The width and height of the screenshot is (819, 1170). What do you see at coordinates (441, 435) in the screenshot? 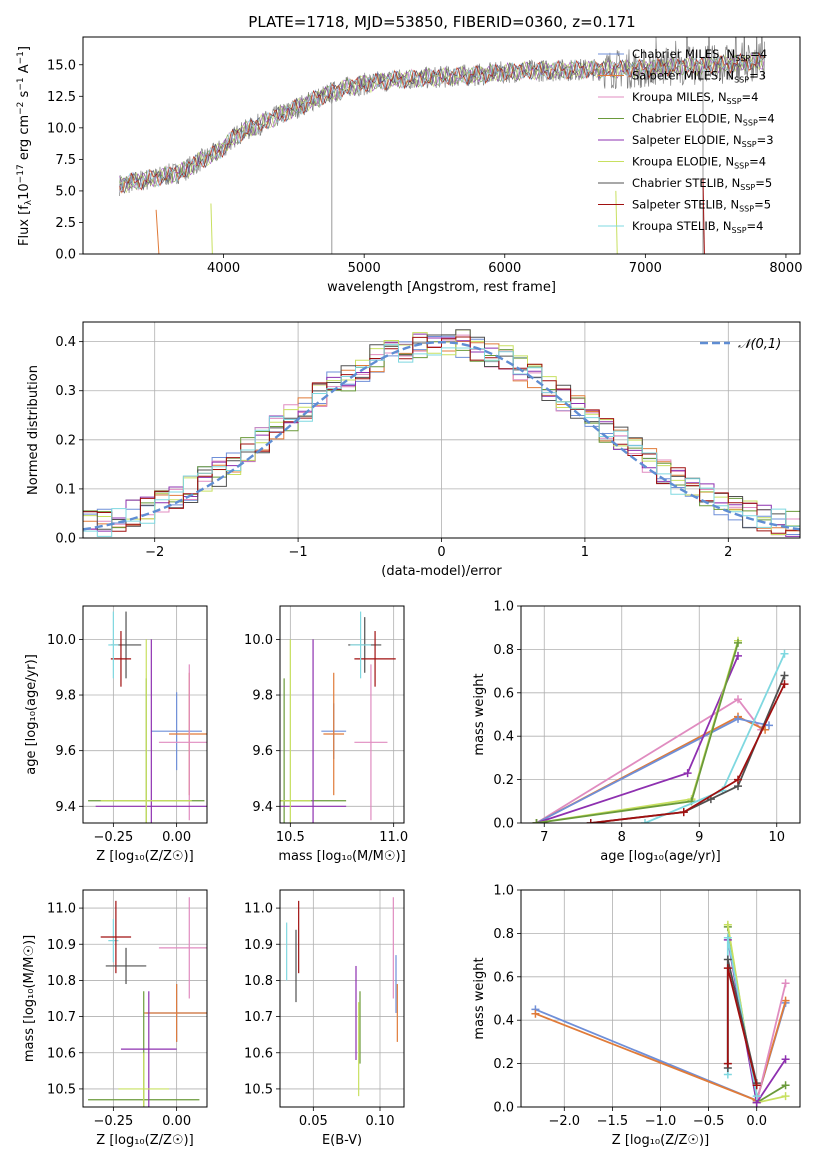
I see `normal-curve` at bounding box center [441, 435].